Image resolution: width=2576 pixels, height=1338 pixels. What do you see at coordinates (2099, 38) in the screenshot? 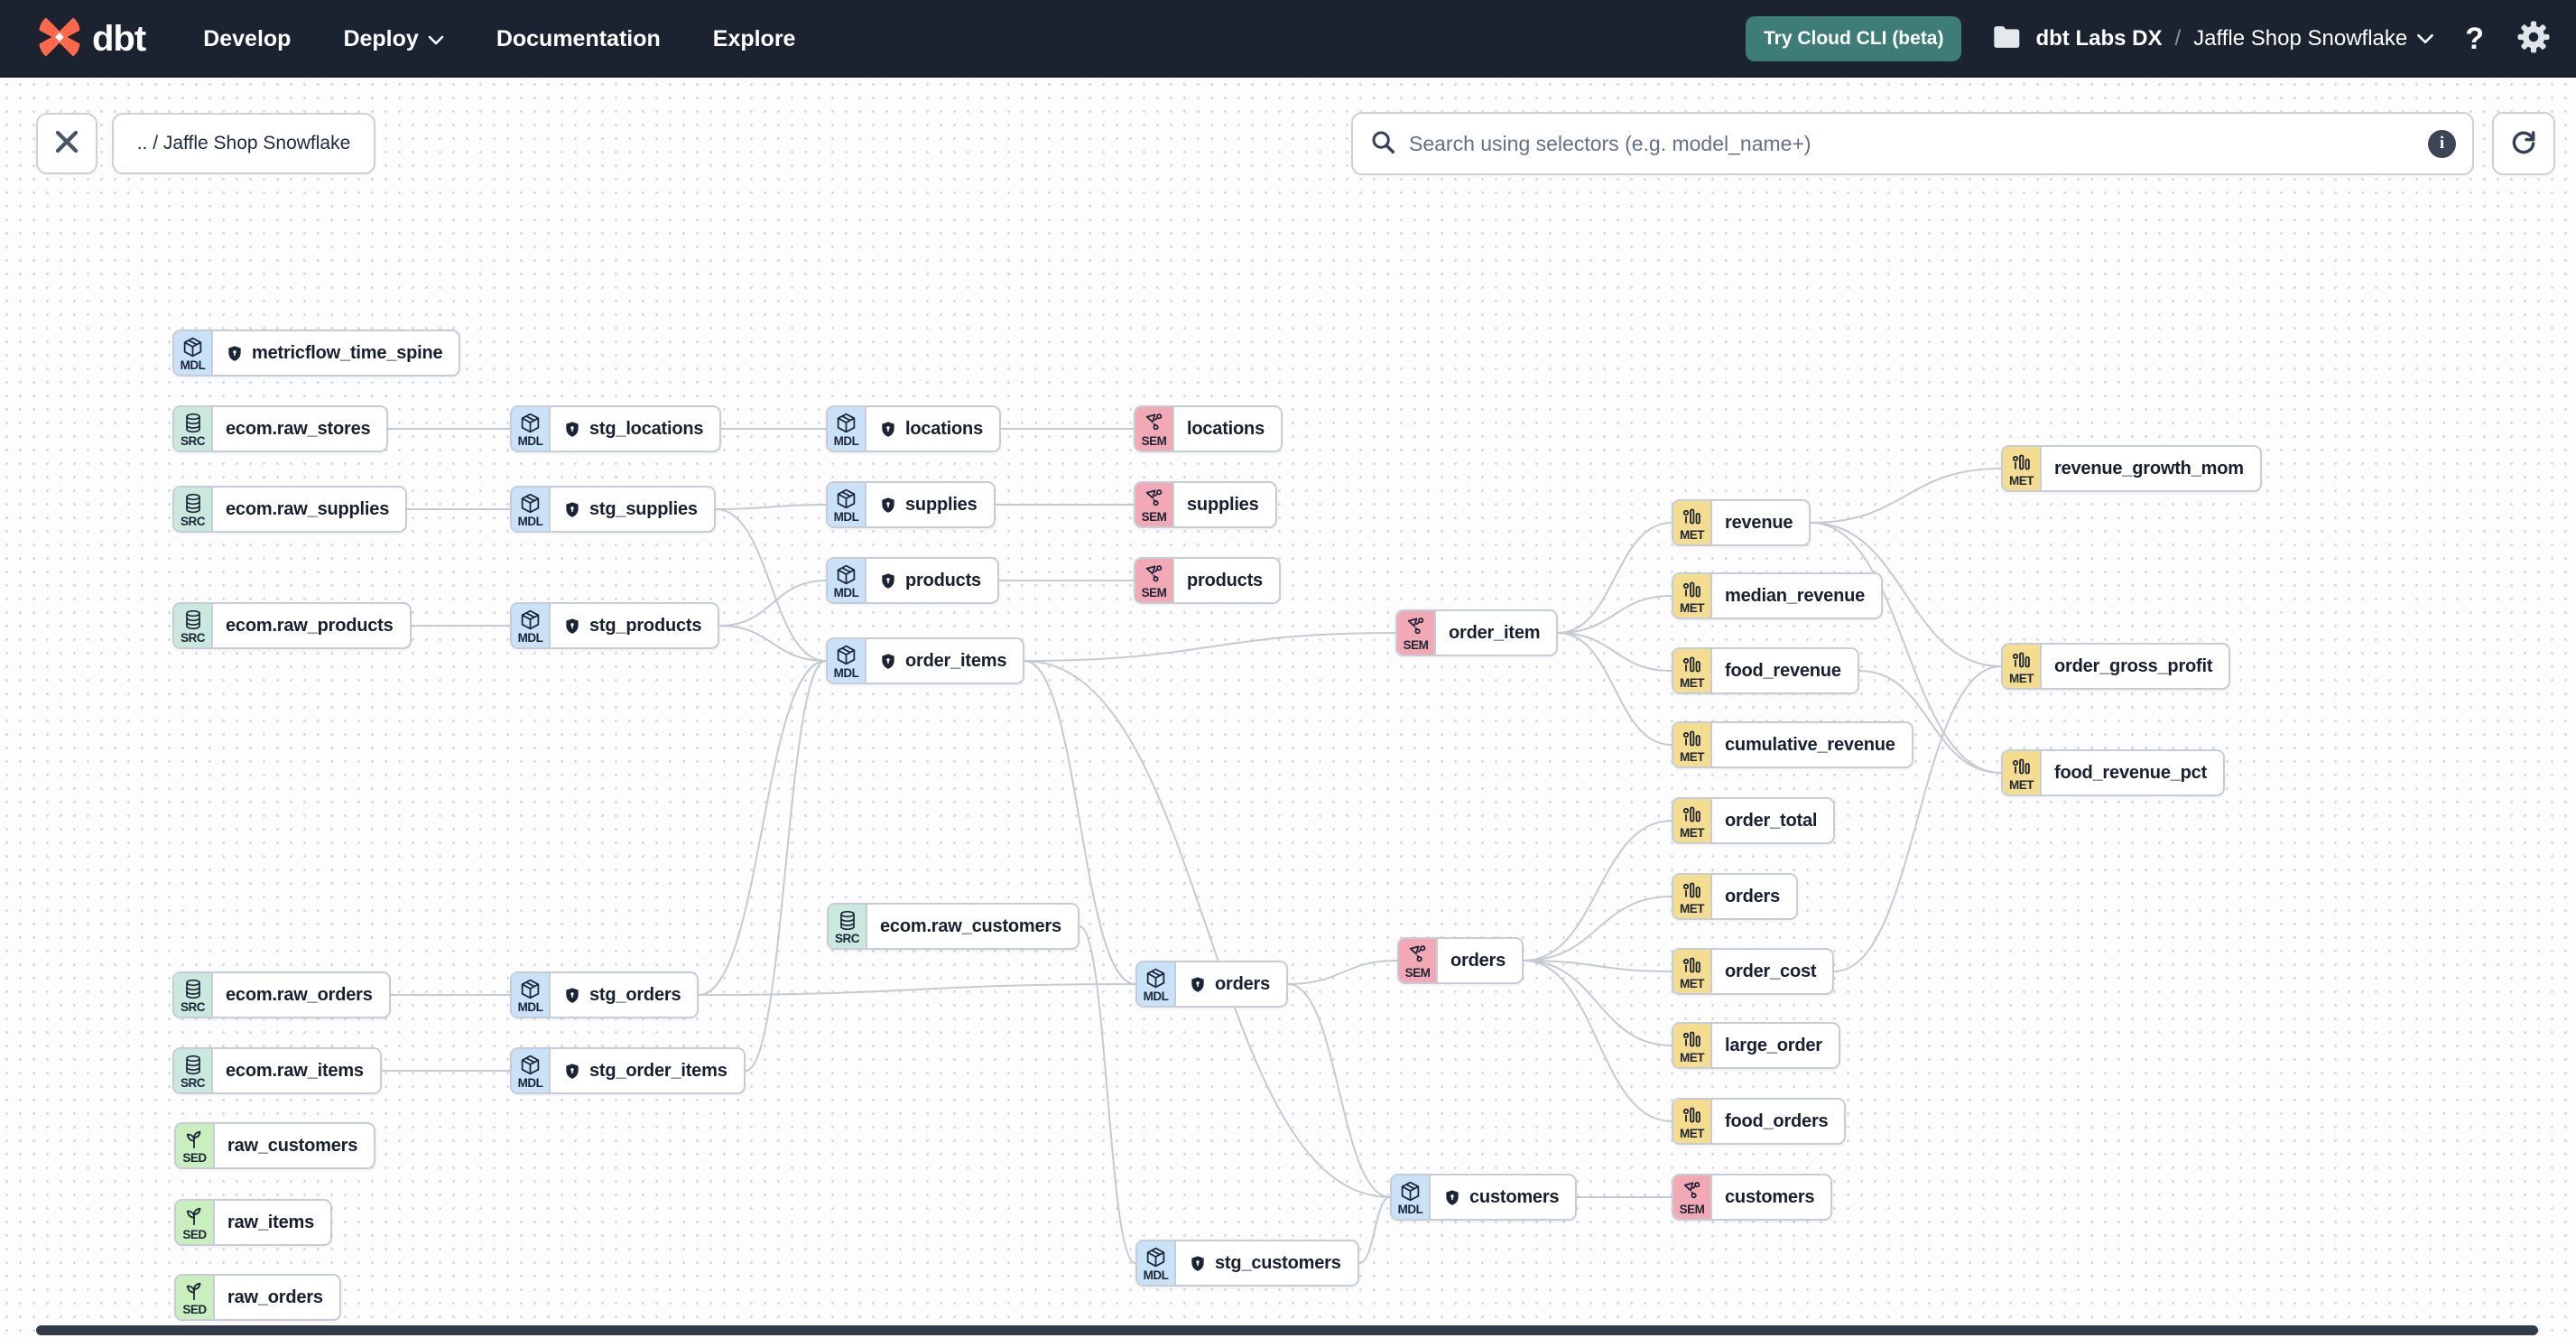
I see `account-name: dbt Labs DX` at bounding box center [2099, 38].